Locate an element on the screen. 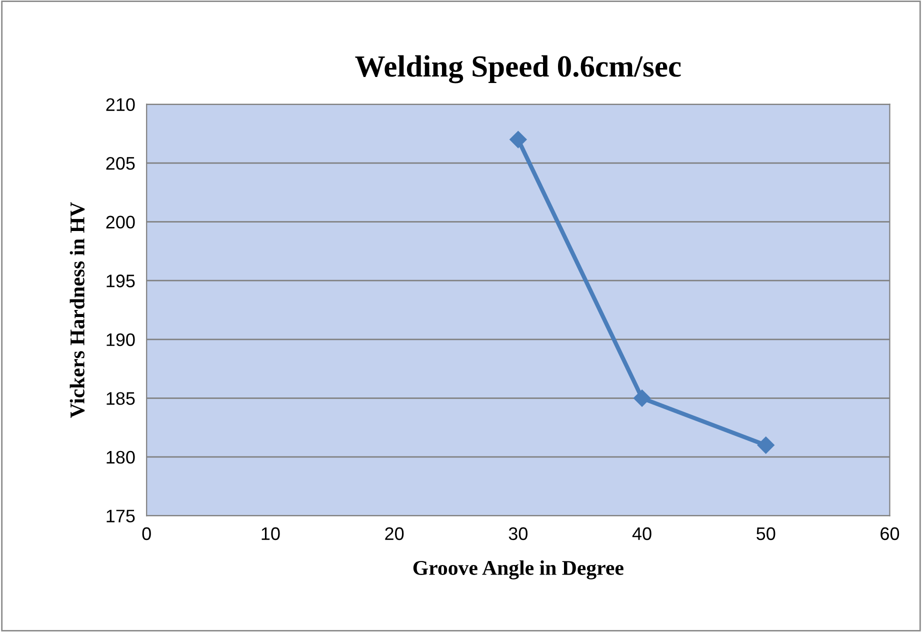 Image resolution: width=922 pixels, height=632 pixels. x-tick-label: 20 is located at coordinates (394, 533).